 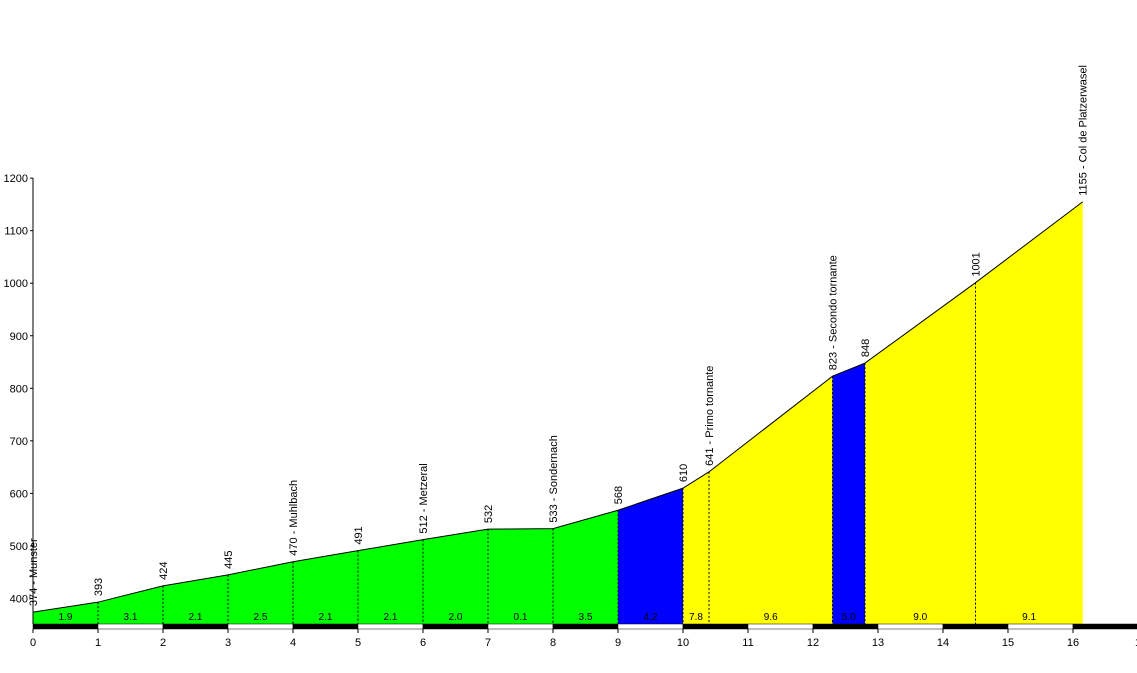 I want to click on y-tick-label: 900, so click(x=19, y=337).